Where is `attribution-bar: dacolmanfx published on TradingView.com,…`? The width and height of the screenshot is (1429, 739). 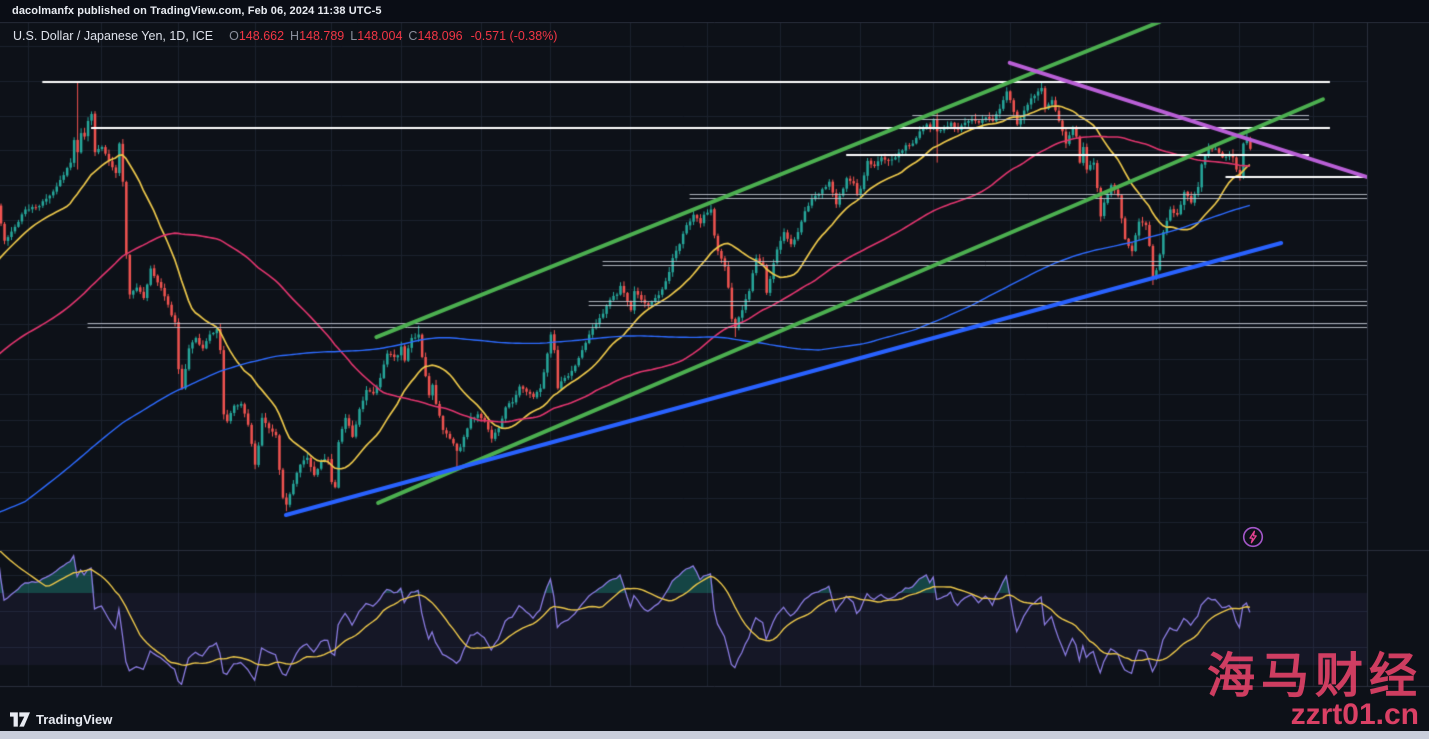 attribution-bar: dacolmanfx published on TradingView.com,… is located at coordinates (714, 11).